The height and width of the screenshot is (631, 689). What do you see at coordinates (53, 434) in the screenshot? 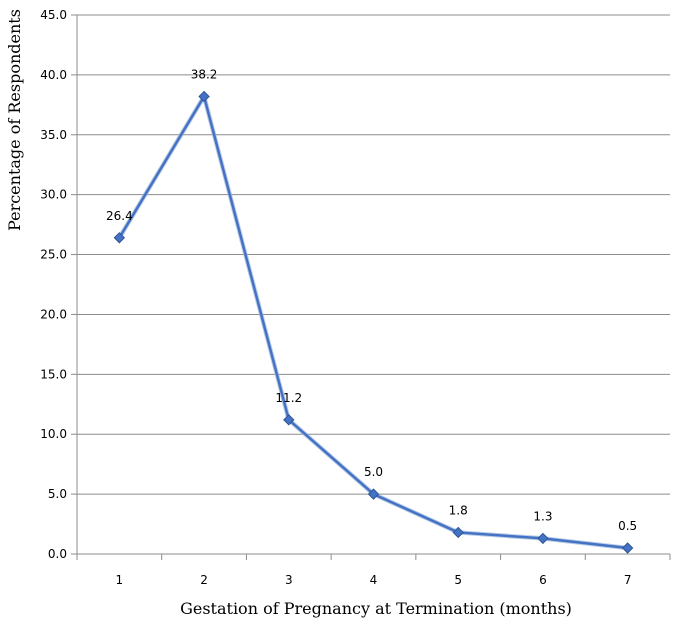
I see `y-tick-label: 10.0` at bounding box center [53, 434].